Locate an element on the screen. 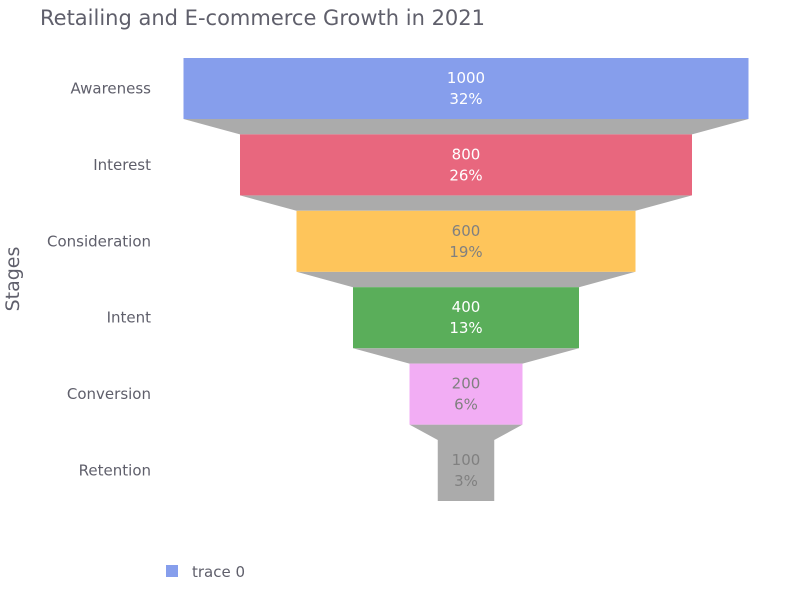  category-label: Consideration is located at coordinates (99, 241).